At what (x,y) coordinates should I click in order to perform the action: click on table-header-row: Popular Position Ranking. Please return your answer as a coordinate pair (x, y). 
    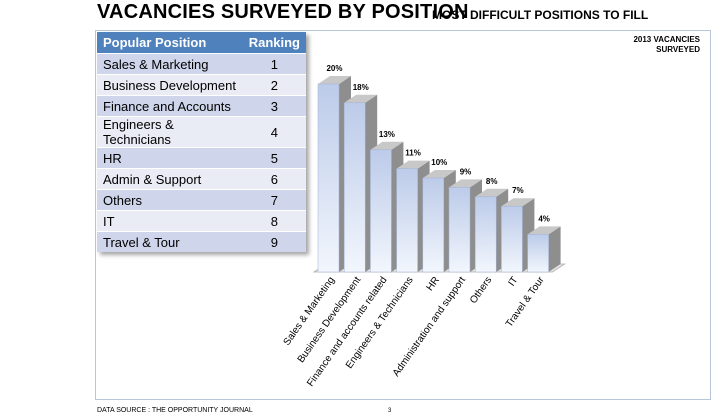
    Looking at the image, I should click on (201, 43).